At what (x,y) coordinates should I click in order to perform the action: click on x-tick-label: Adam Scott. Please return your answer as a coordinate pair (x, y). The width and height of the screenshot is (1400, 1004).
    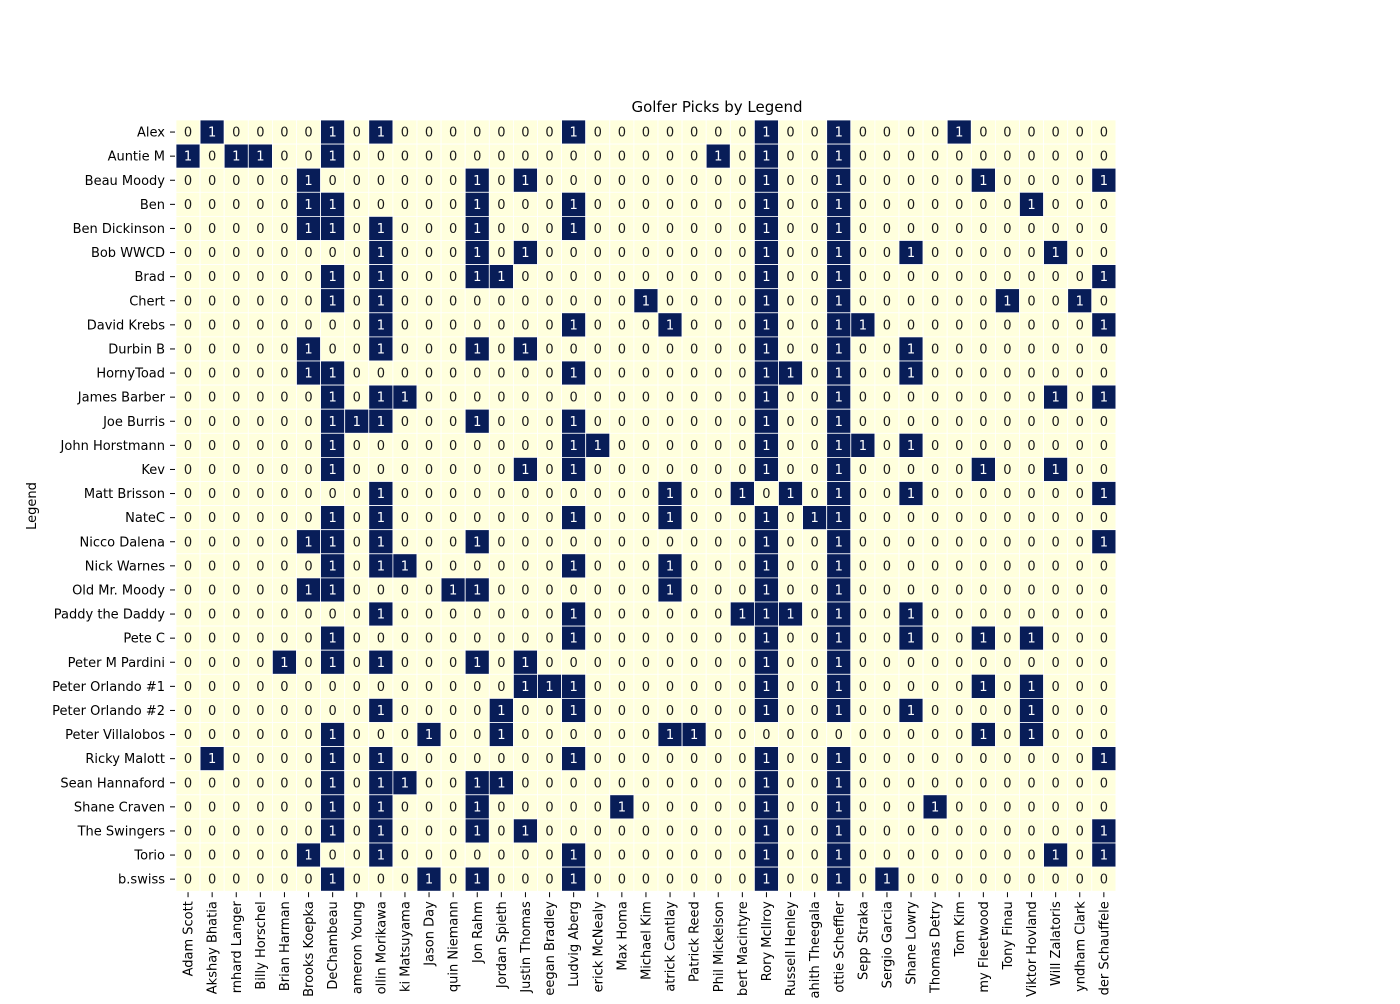
    Looking at the image, I should click on (189, 938).